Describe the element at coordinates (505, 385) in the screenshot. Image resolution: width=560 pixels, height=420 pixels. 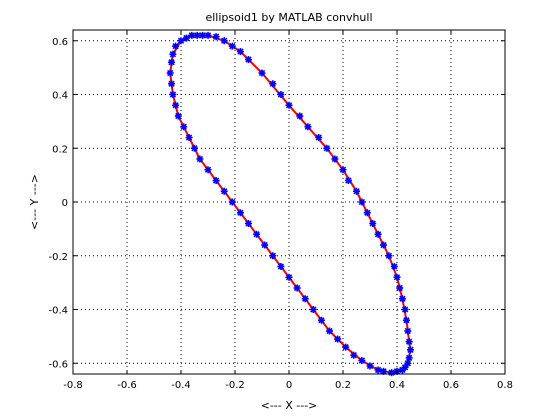
I see `x-tick-label: 0.8` at that location.